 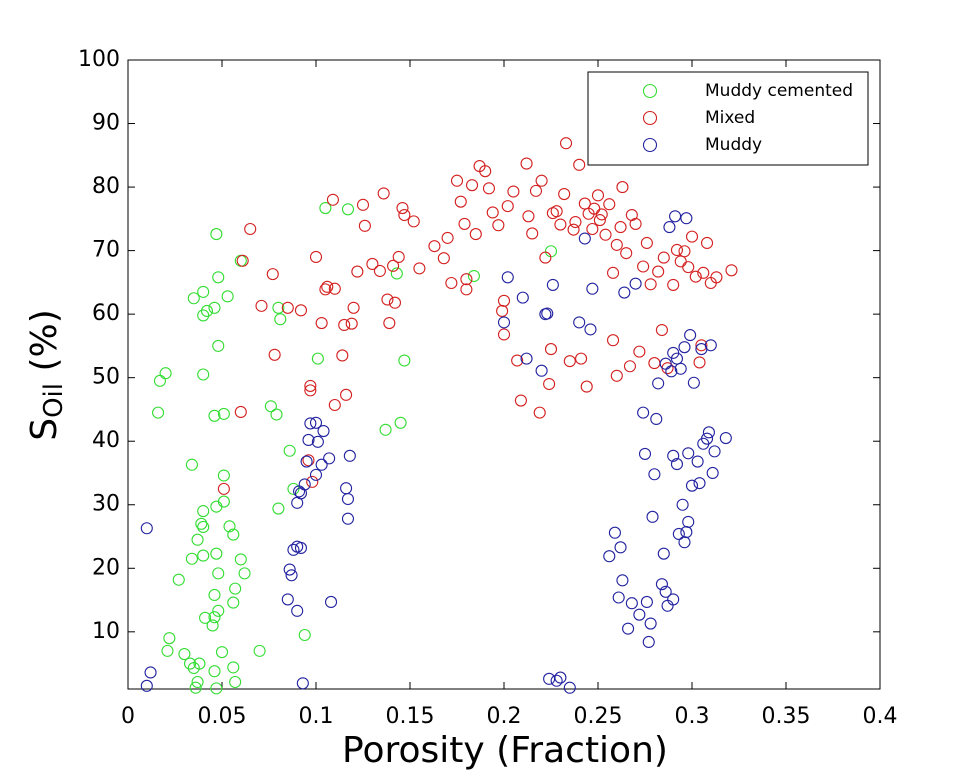 I want to click on legend: Muddy cemented Mixed Muddy, so click(x=728, y=118).